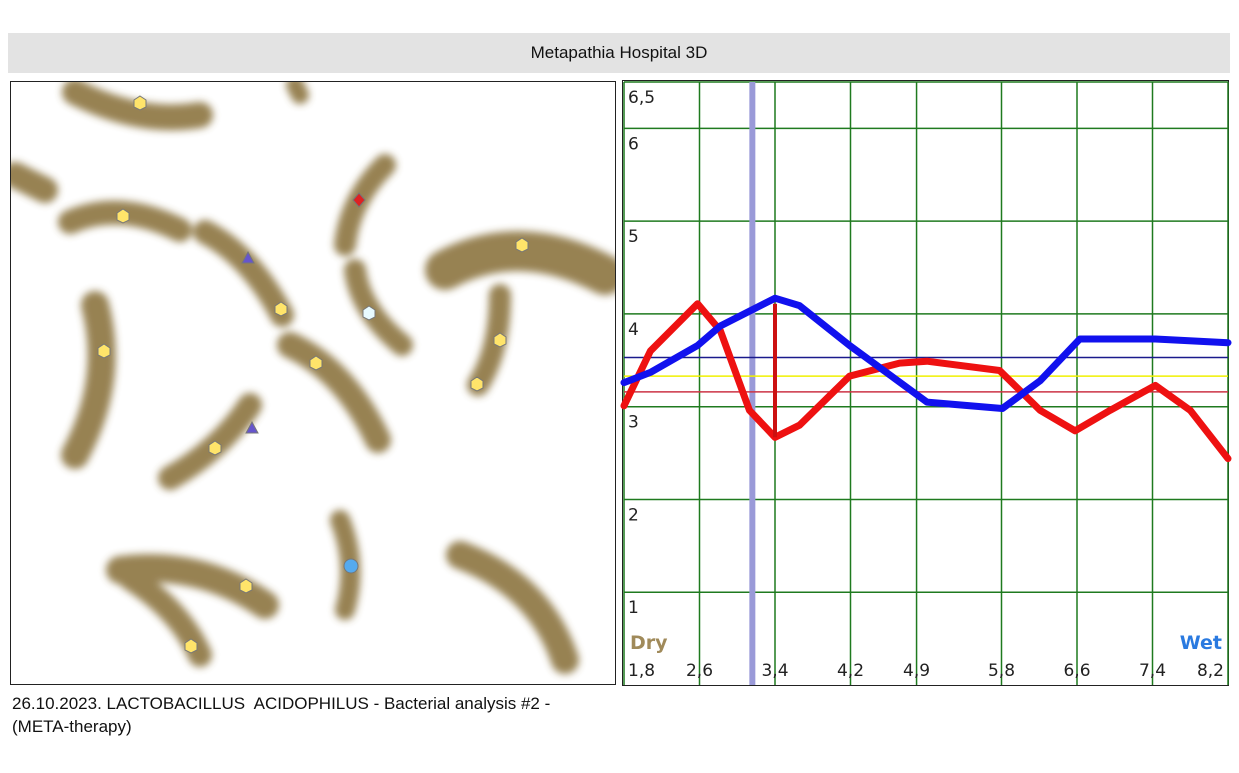 The image size is (1239, 773). Describe the element at coordinates (1201, 643) in the screenshot. I see `wet-label: Wet` at that location.